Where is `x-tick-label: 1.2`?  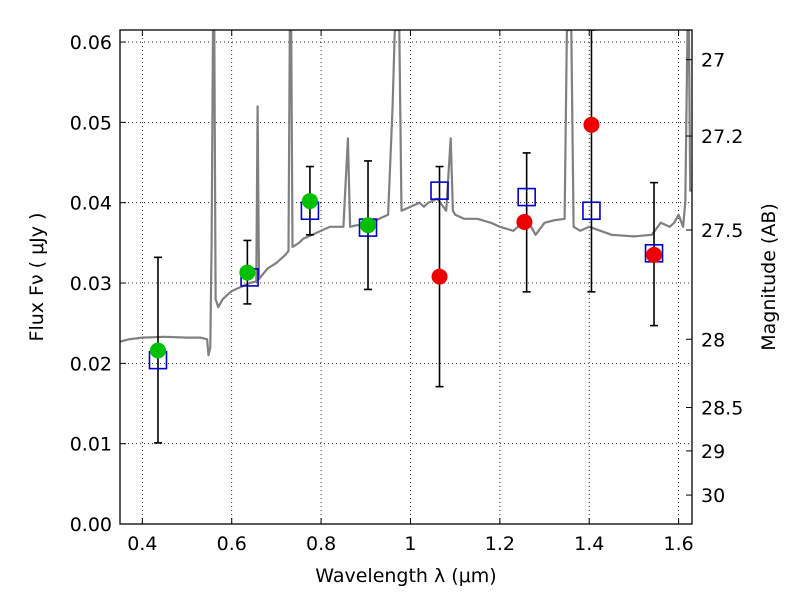 x-tick-label: 1.2 is located at coordinates (500, 544).